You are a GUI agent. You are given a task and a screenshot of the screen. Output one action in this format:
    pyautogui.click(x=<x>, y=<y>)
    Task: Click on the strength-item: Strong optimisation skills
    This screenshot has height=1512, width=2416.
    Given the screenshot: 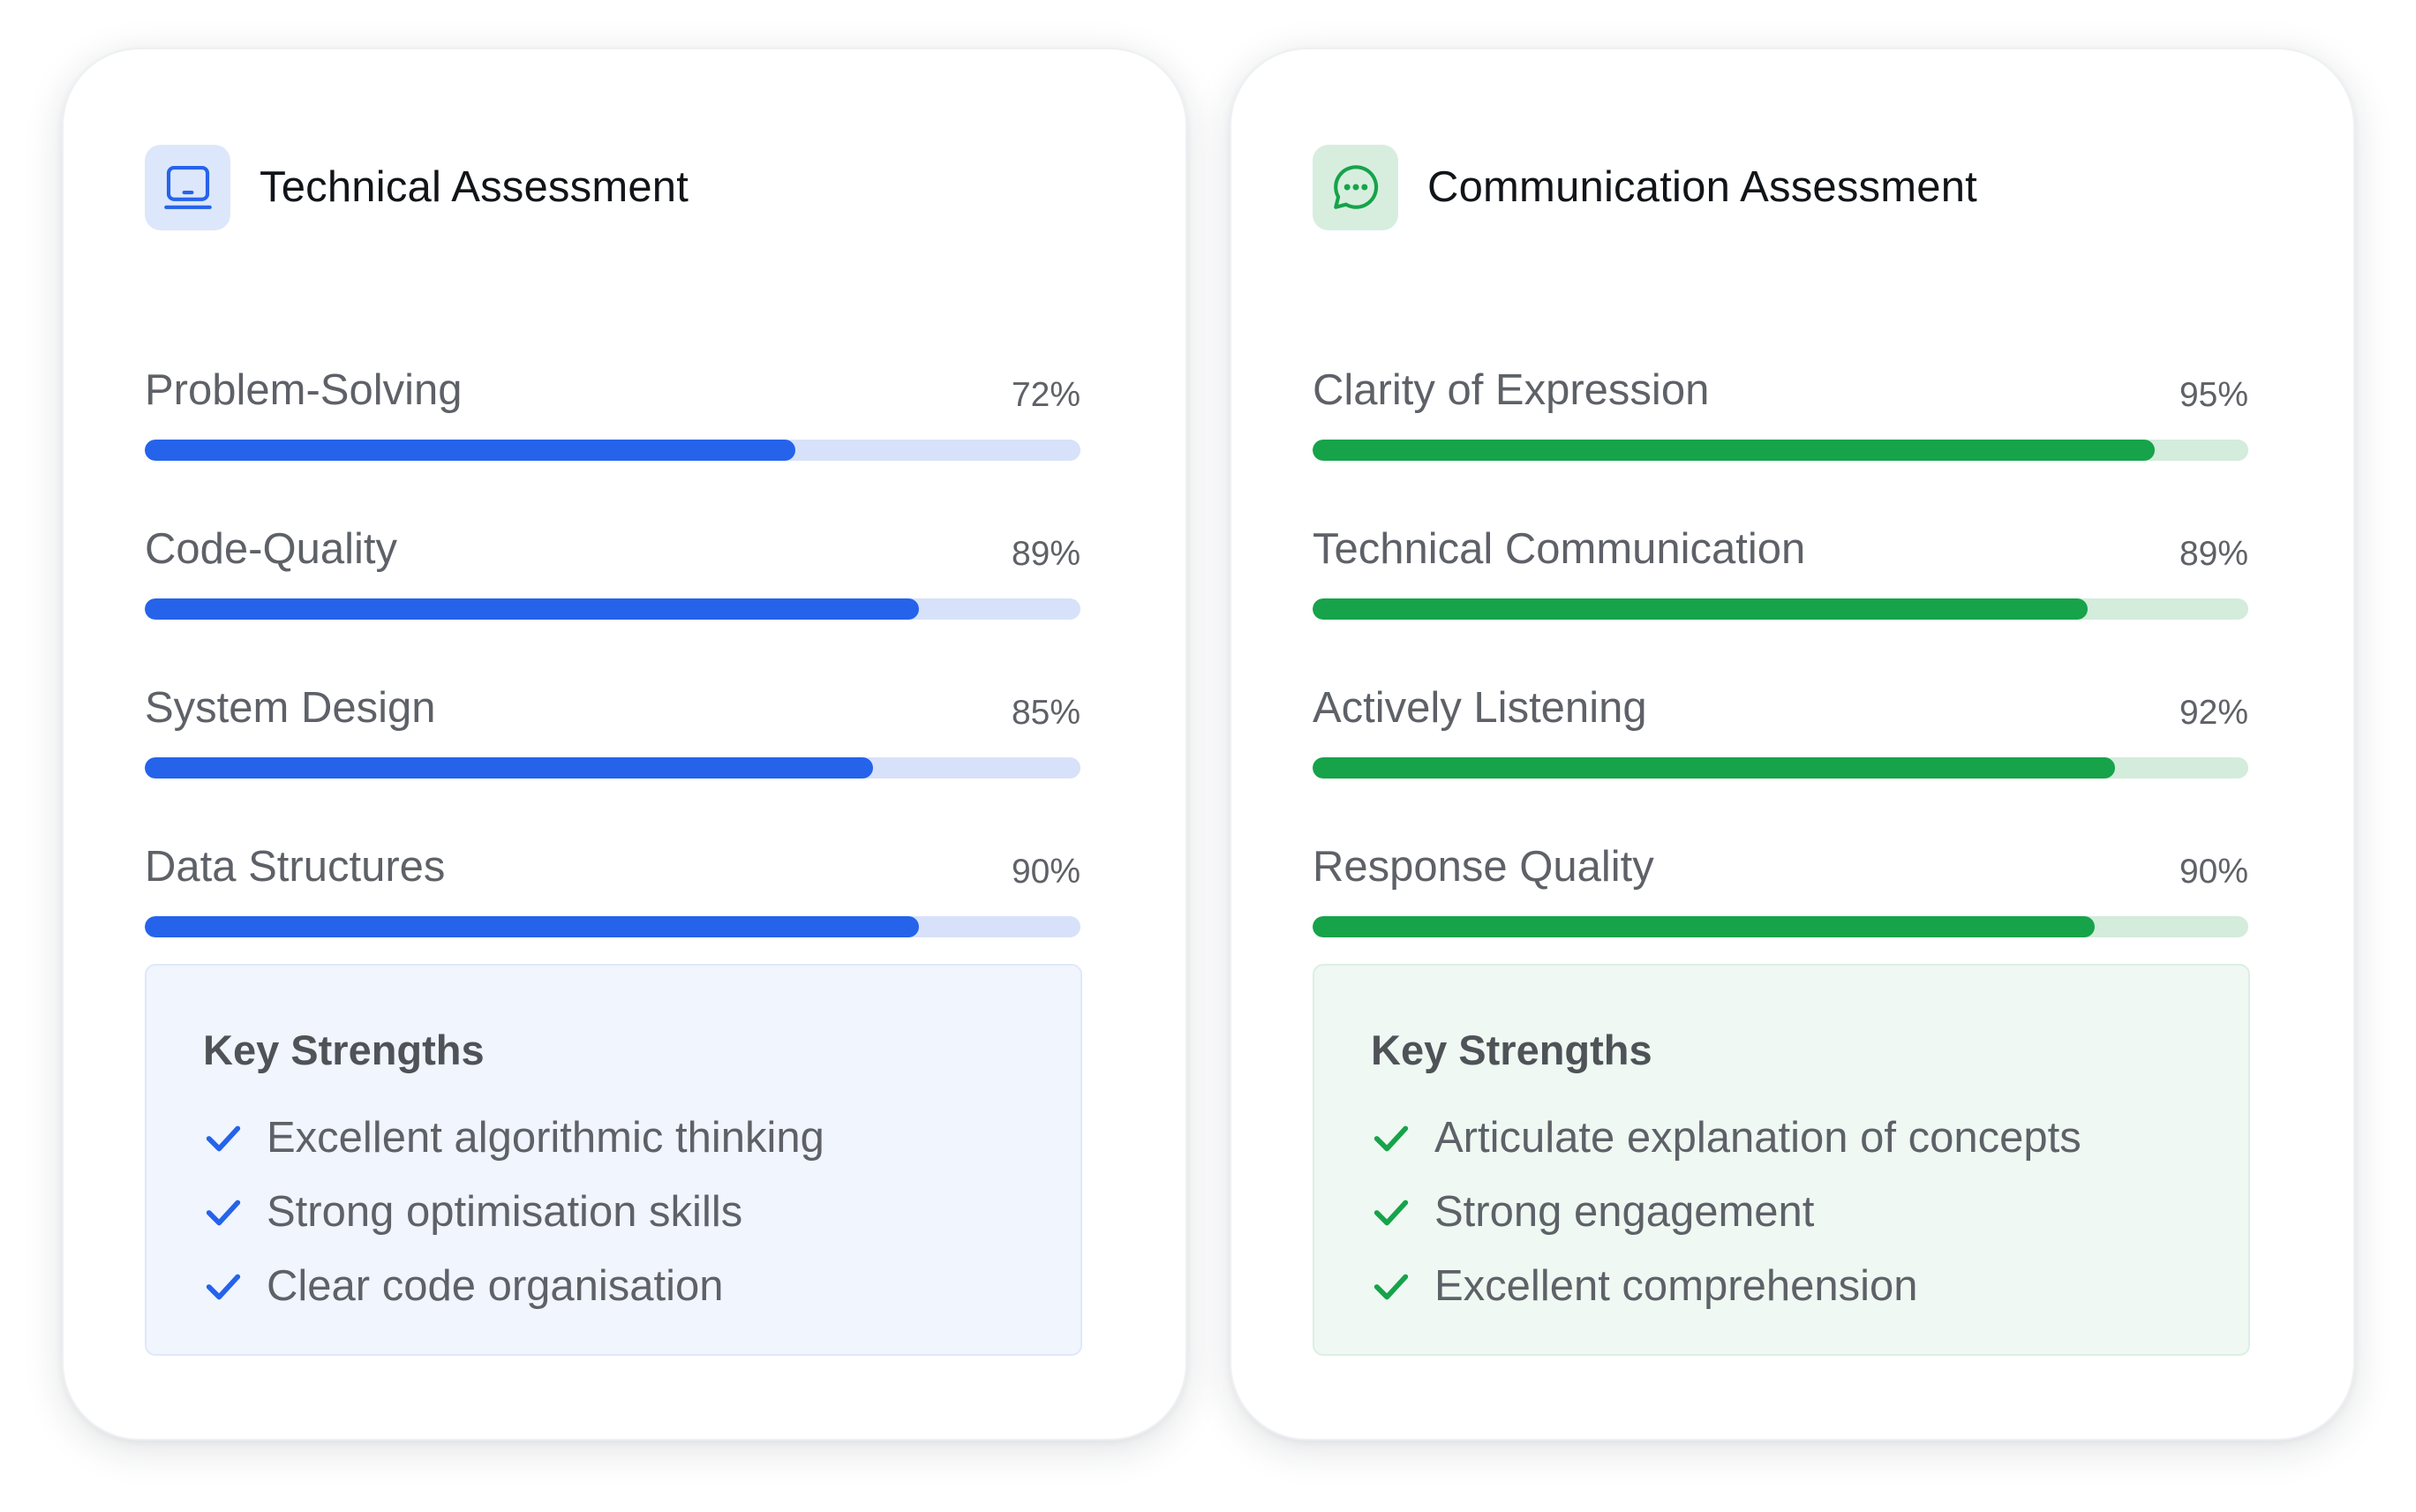 What is the action you would take?
    pyautogui.click(x=472, y=1211)
    